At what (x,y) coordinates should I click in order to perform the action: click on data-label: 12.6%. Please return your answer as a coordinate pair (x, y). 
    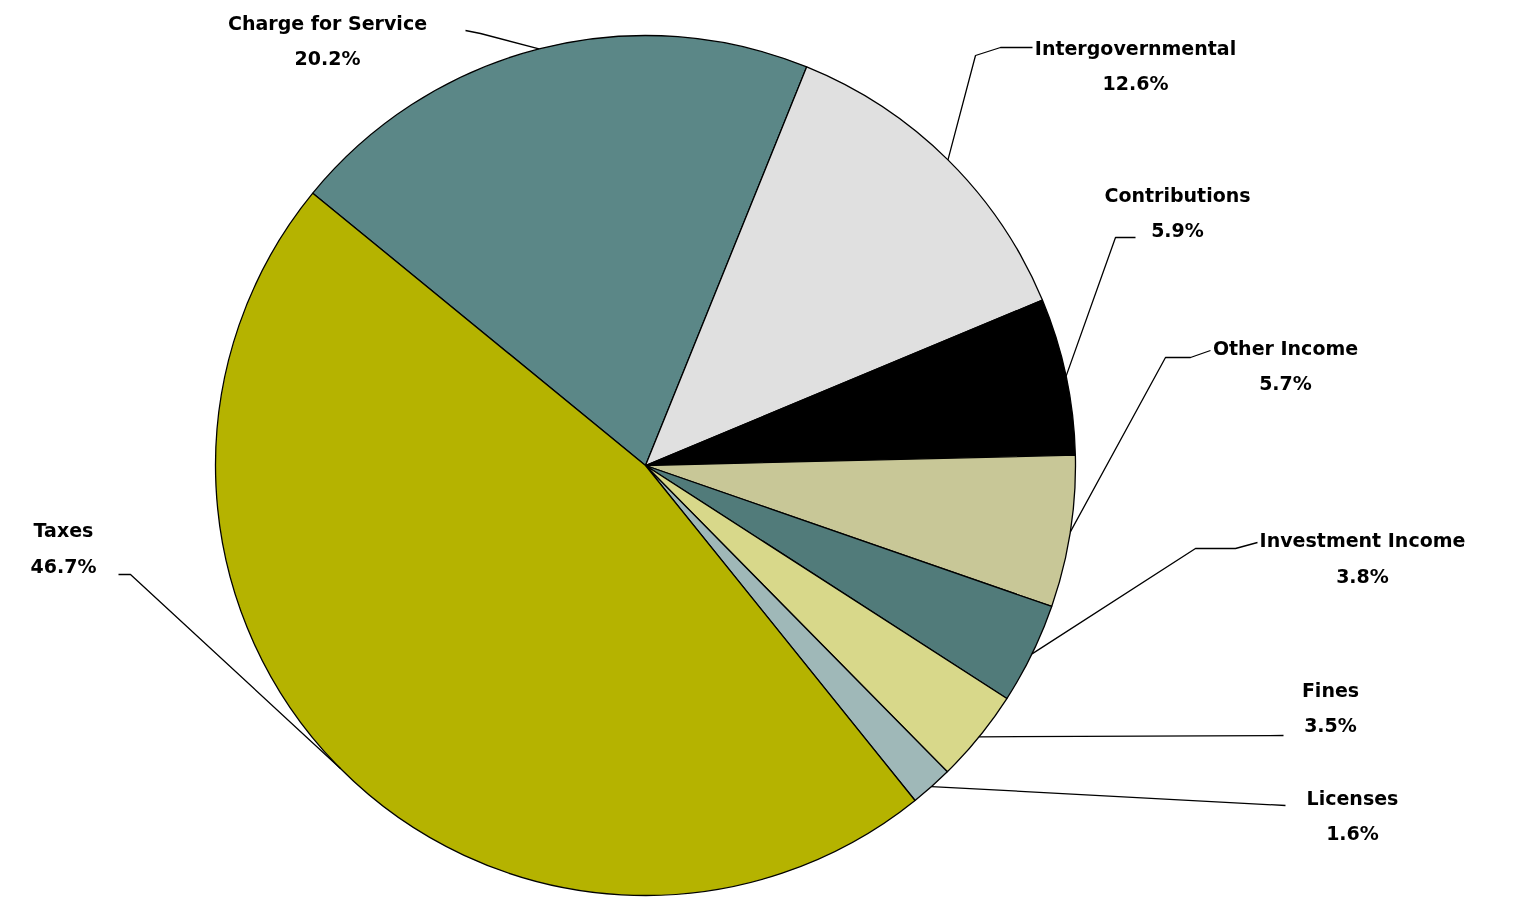
    Looking at the image, I should click on (1135, 82).